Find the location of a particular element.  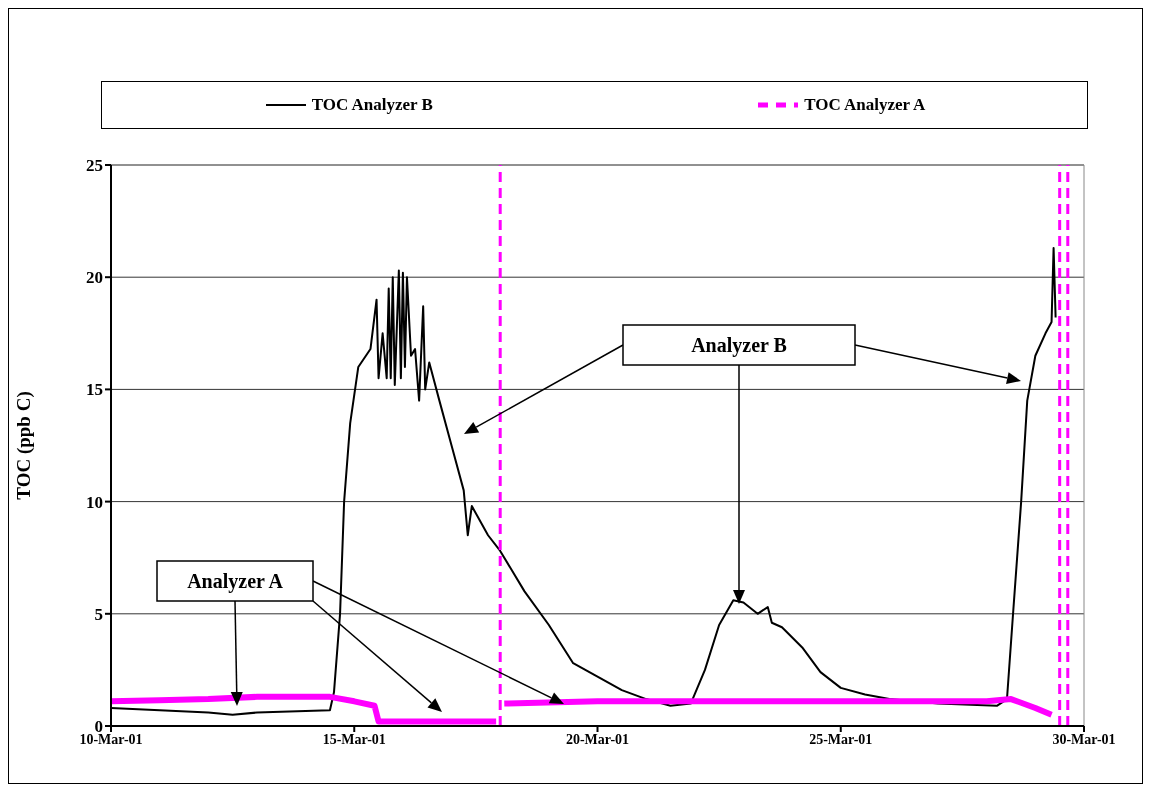

y-tick-label: 20 is located at coordinates (94, 278).